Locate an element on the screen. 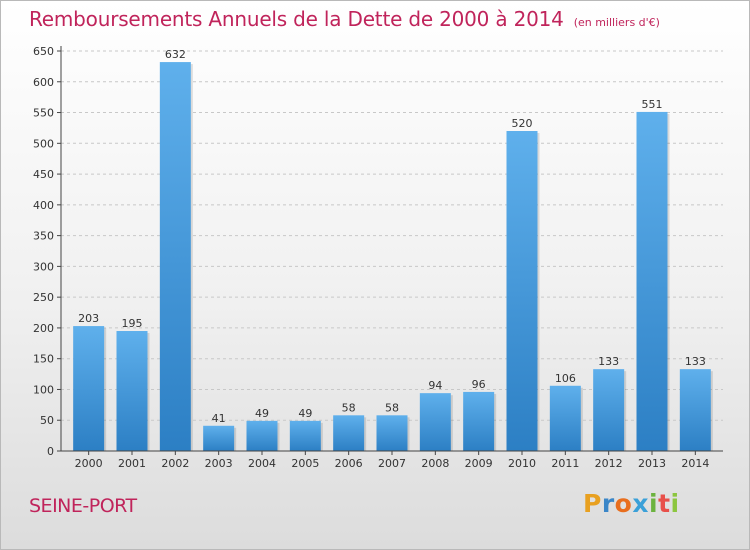  logo-letter: r is located at coordinates (608, 503).